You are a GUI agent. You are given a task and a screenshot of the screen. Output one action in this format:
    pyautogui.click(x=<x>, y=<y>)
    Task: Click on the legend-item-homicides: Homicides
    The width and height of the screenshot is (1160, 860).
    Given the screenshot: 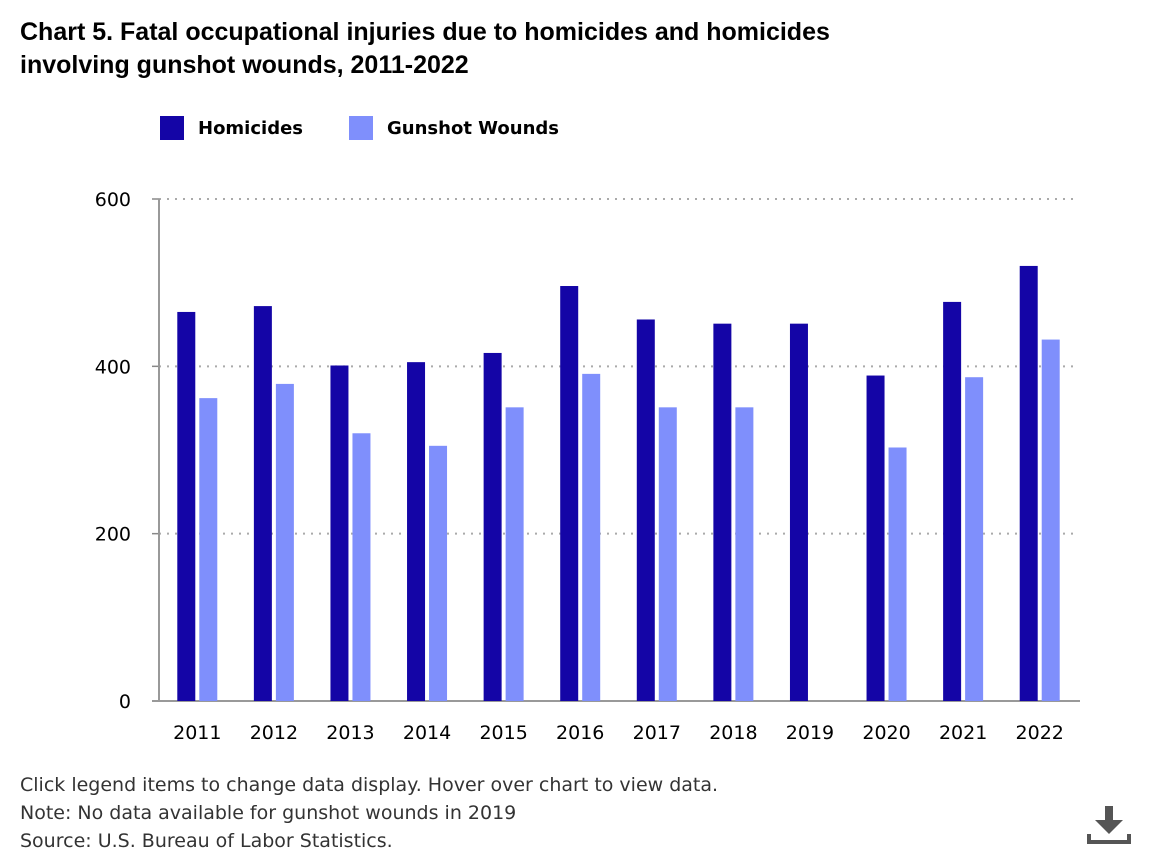 What is the action you would take?
    pyautogui.click(x=231, y=128)
    